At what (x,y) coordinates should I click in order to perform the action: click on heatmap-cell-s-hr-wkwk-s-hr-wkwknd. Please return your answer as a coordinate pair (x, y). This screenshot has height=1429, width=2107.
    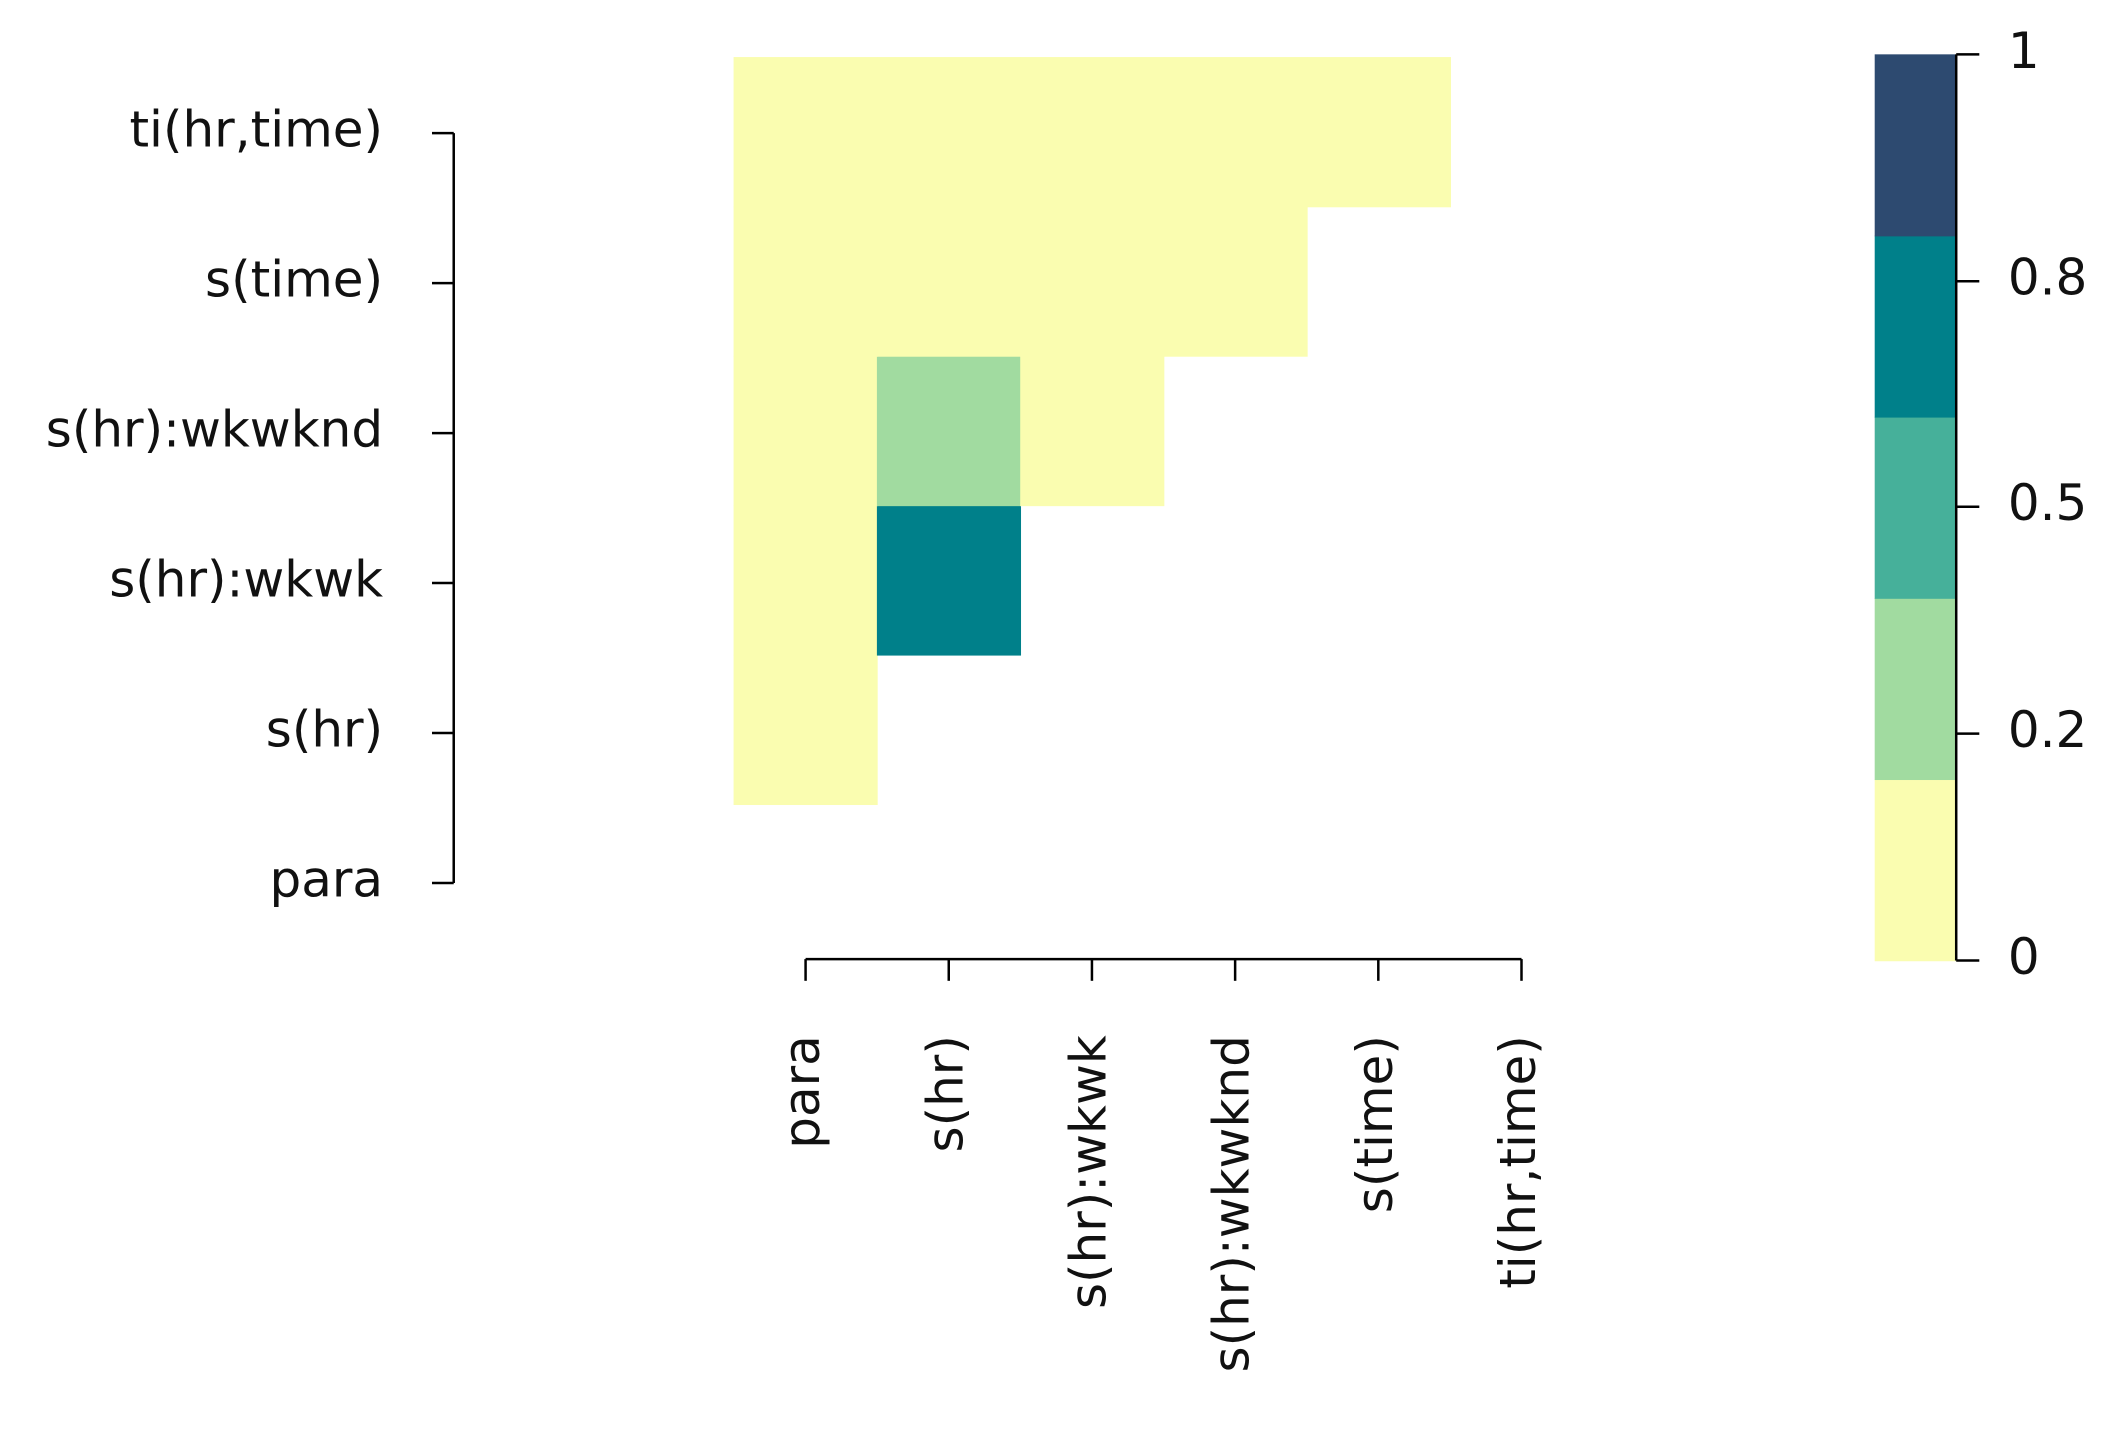
    Looking at the image, I should click on (1092, 431).